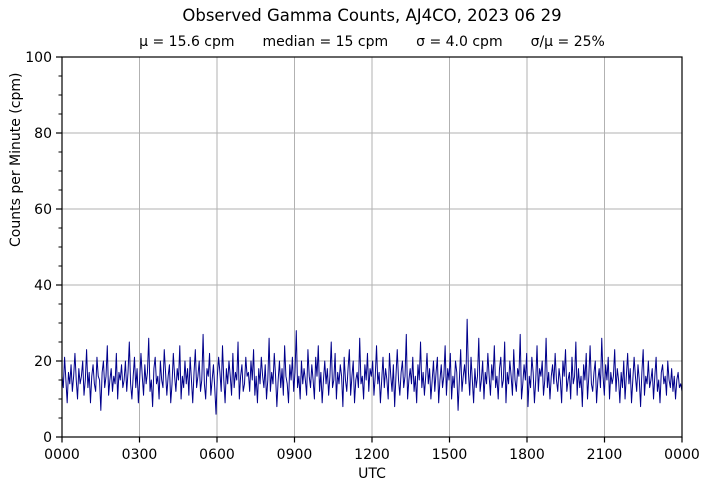  I want to click on svg-text: 1500, so click(450, 455).